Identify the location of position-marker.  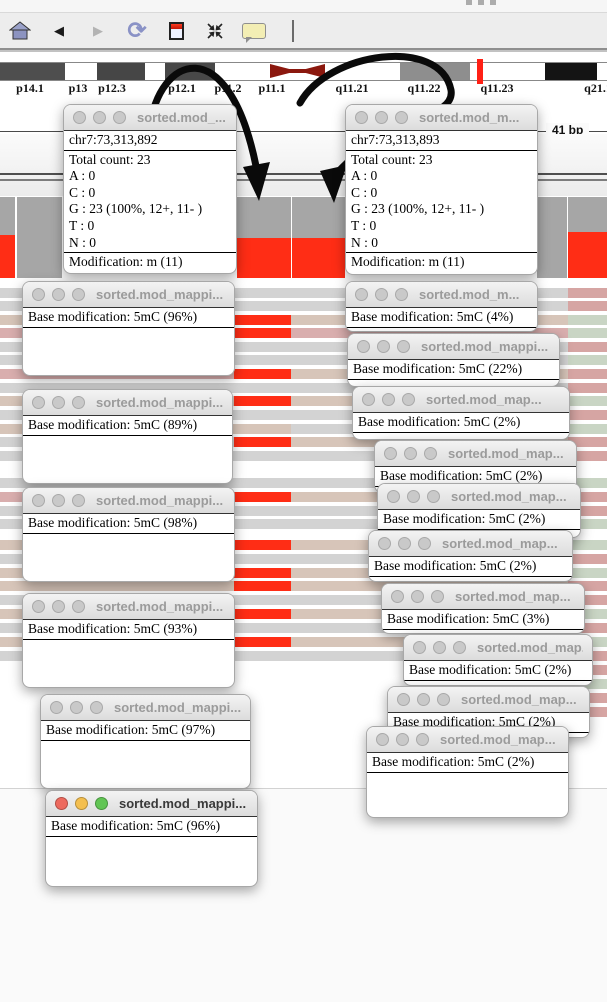
(480, 71).